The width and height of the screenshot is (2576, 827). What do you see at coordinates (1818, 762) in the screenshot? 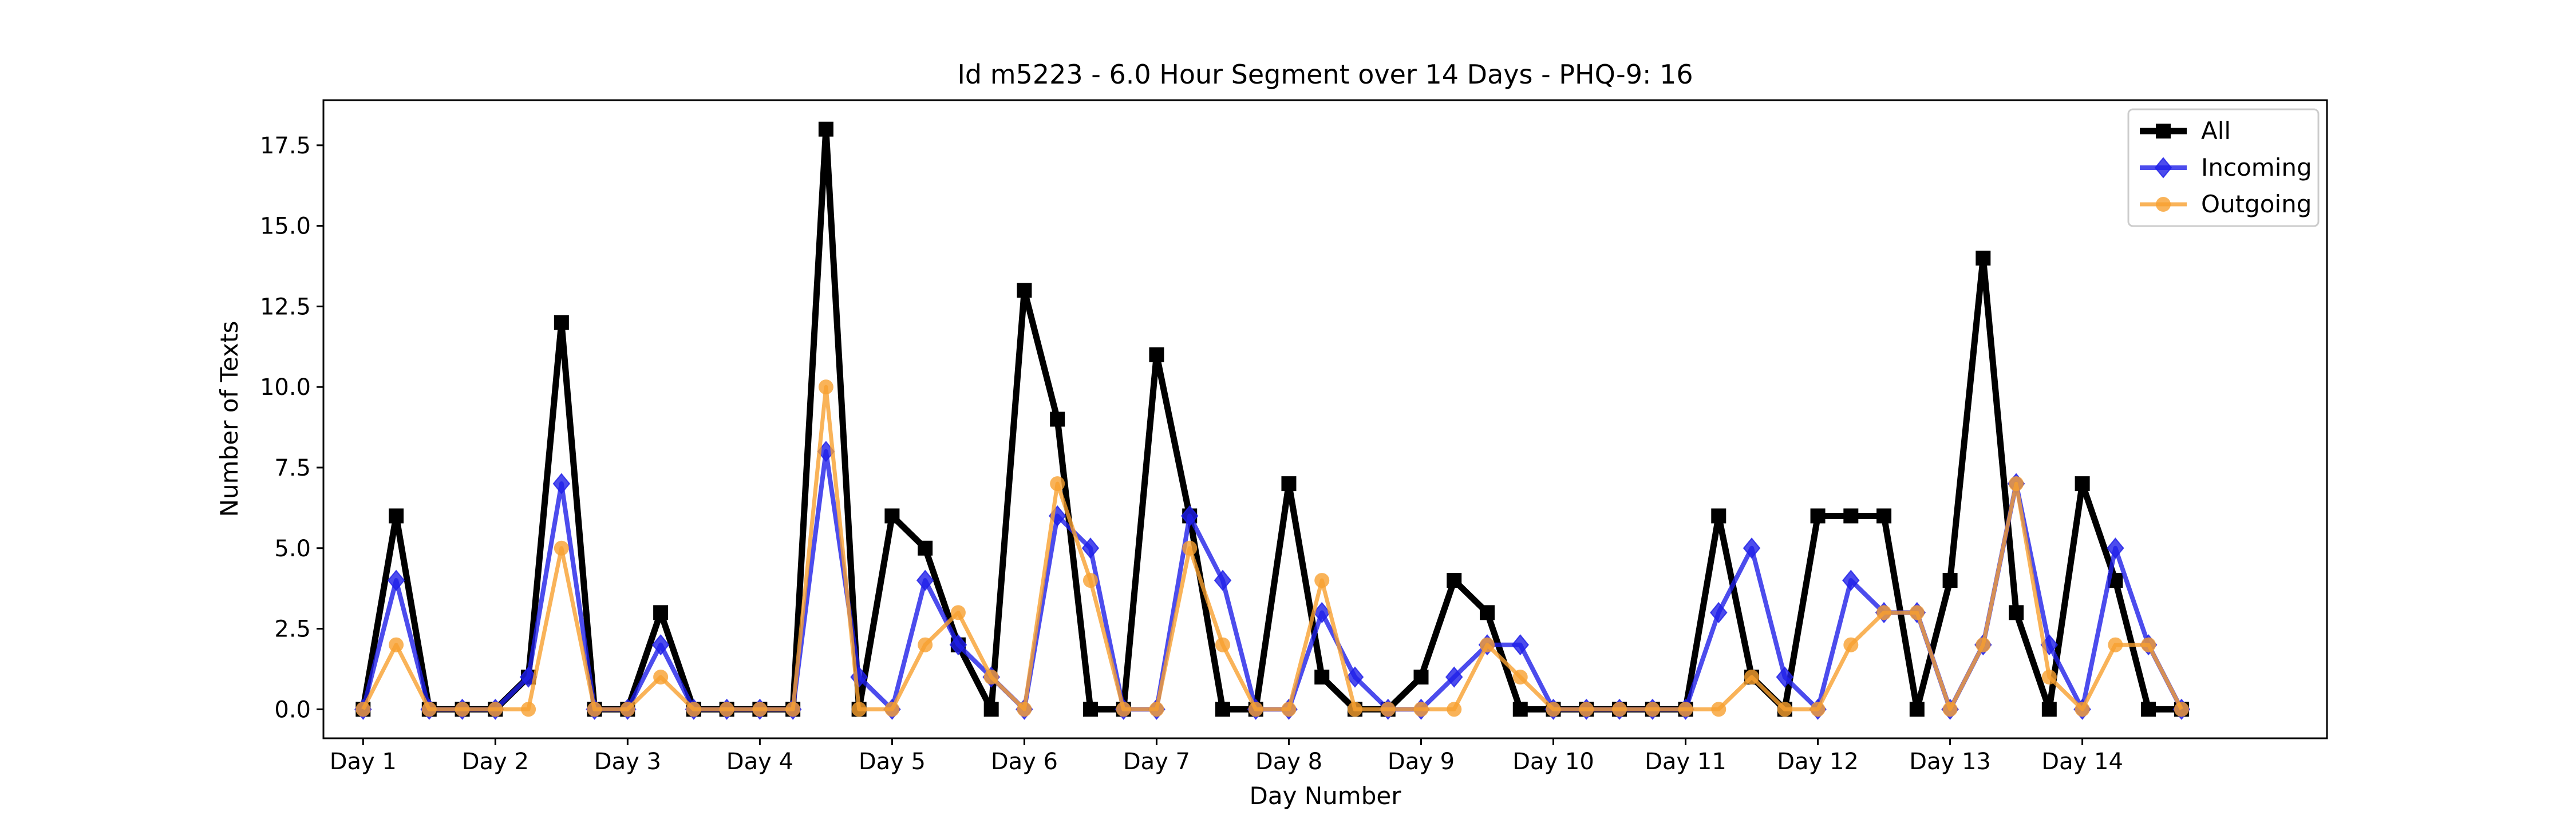
I see `x-tick-label: Day 12` at bounding box center [1818, 762].